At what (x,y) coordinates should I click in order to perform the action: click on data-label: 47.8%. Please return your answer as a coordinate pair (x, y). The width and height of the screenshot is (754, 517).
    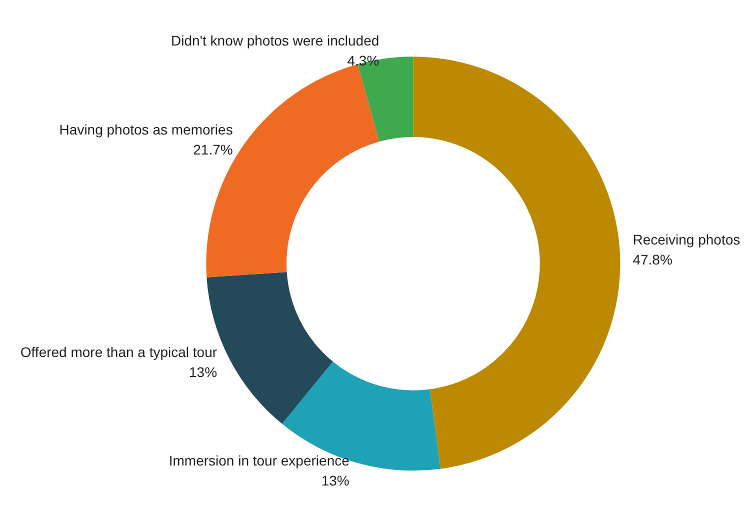
    Looking at the image, I should click on (652, 259).